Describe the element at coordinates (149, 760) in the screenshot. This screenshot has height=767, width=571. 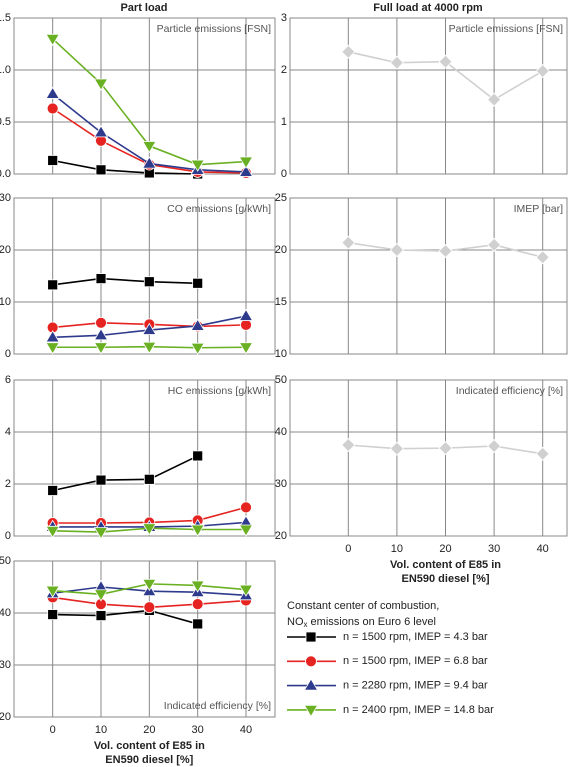
I see `x-axis-label: EN590 diesel [%]` at that location.